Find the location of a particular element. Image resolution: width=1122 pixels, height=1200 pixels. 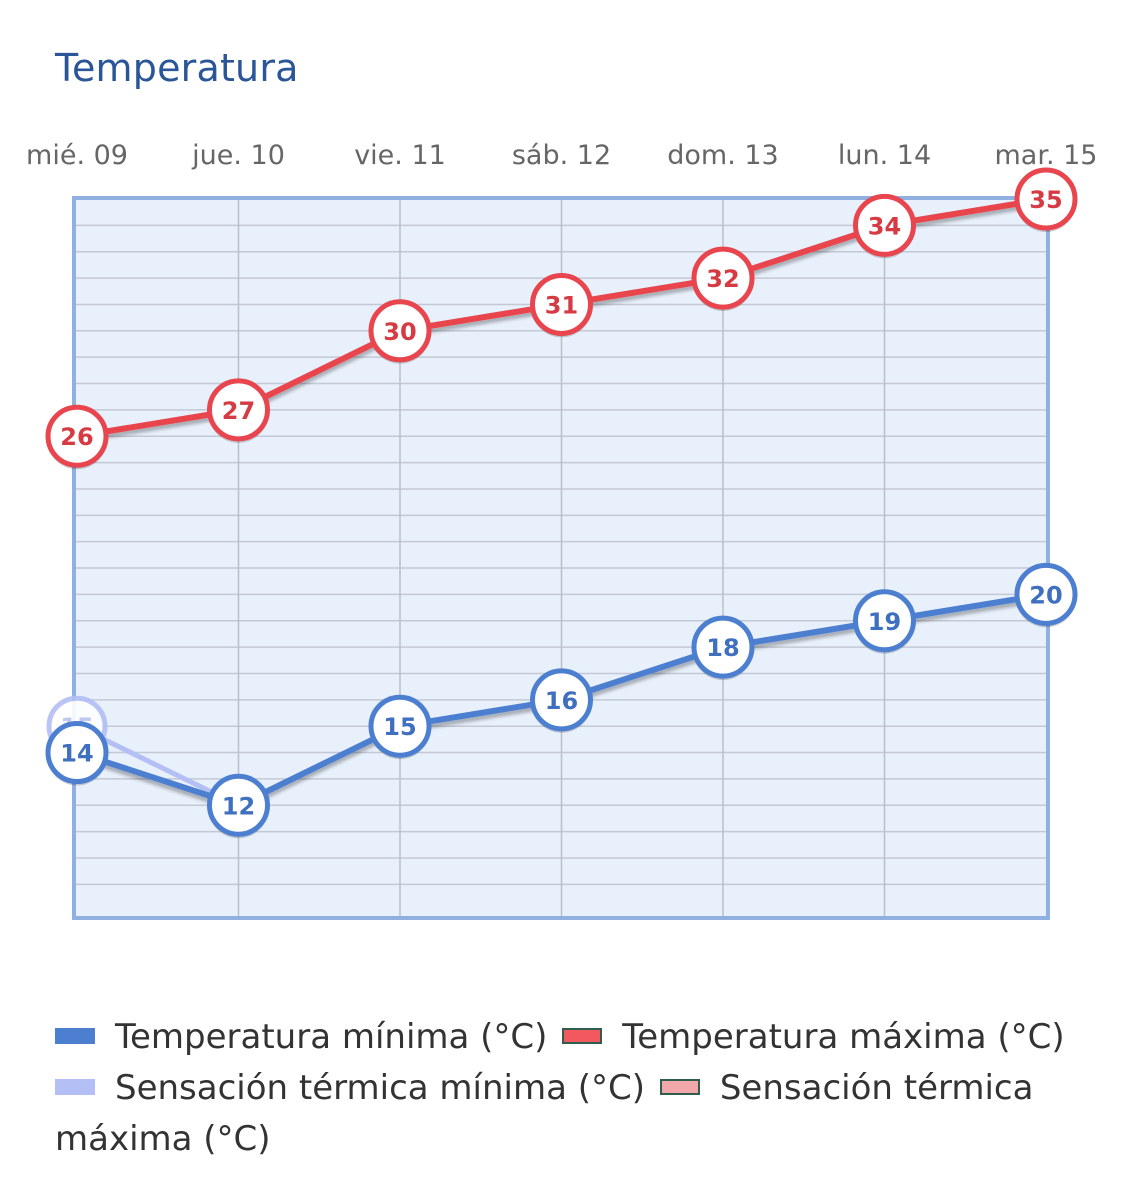

data-label: 26 is located at coordinates (76, 437).